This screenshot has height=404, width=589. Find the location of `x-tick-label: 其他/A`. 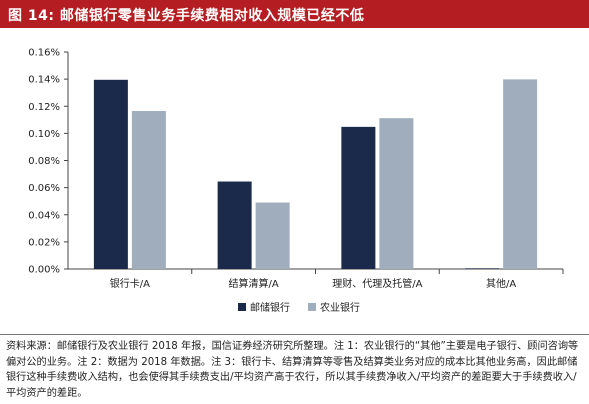

x-tick-label: 其他/A is located at coordinates (501, 283).